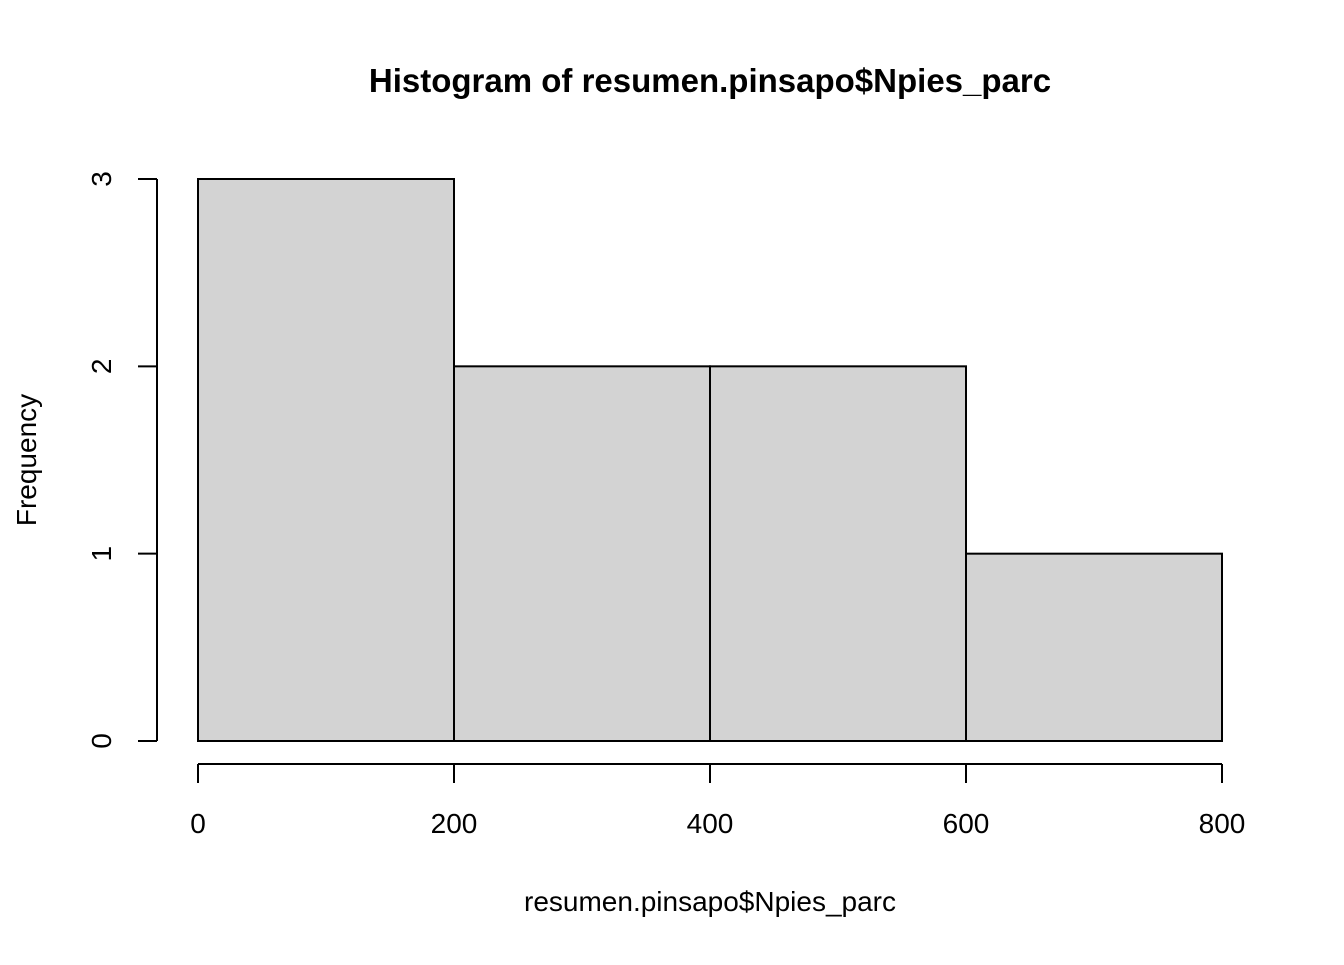  I want to click on y-tick-label: 0, so click(101, 741).